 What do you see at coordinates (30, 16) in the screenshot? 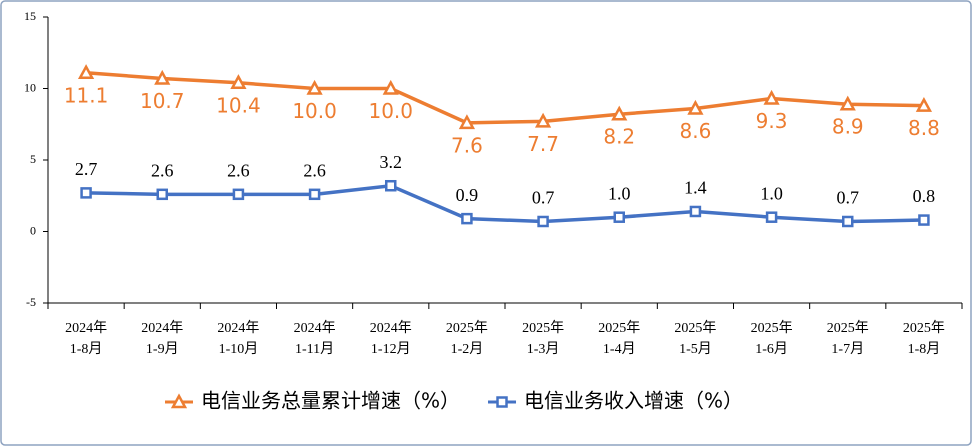
I see `y-tick-label: 15` at bounding box center [30, 16].